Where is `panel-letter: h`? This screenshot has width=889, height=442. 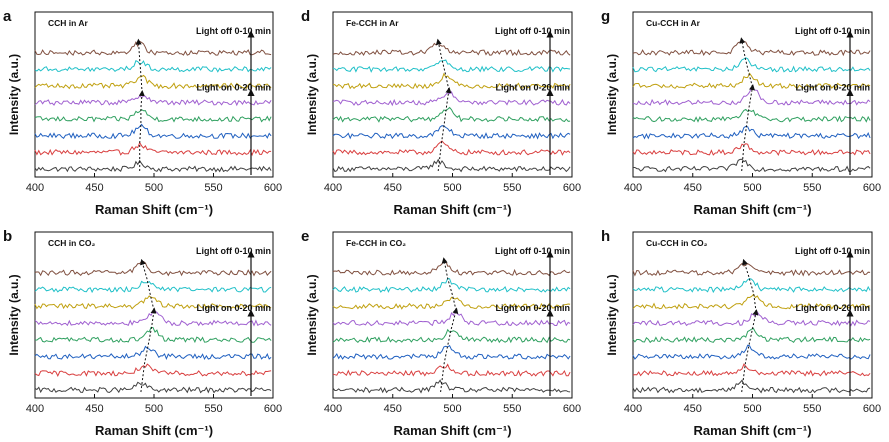
panel-letter: h is located at coordinates (605, 236).